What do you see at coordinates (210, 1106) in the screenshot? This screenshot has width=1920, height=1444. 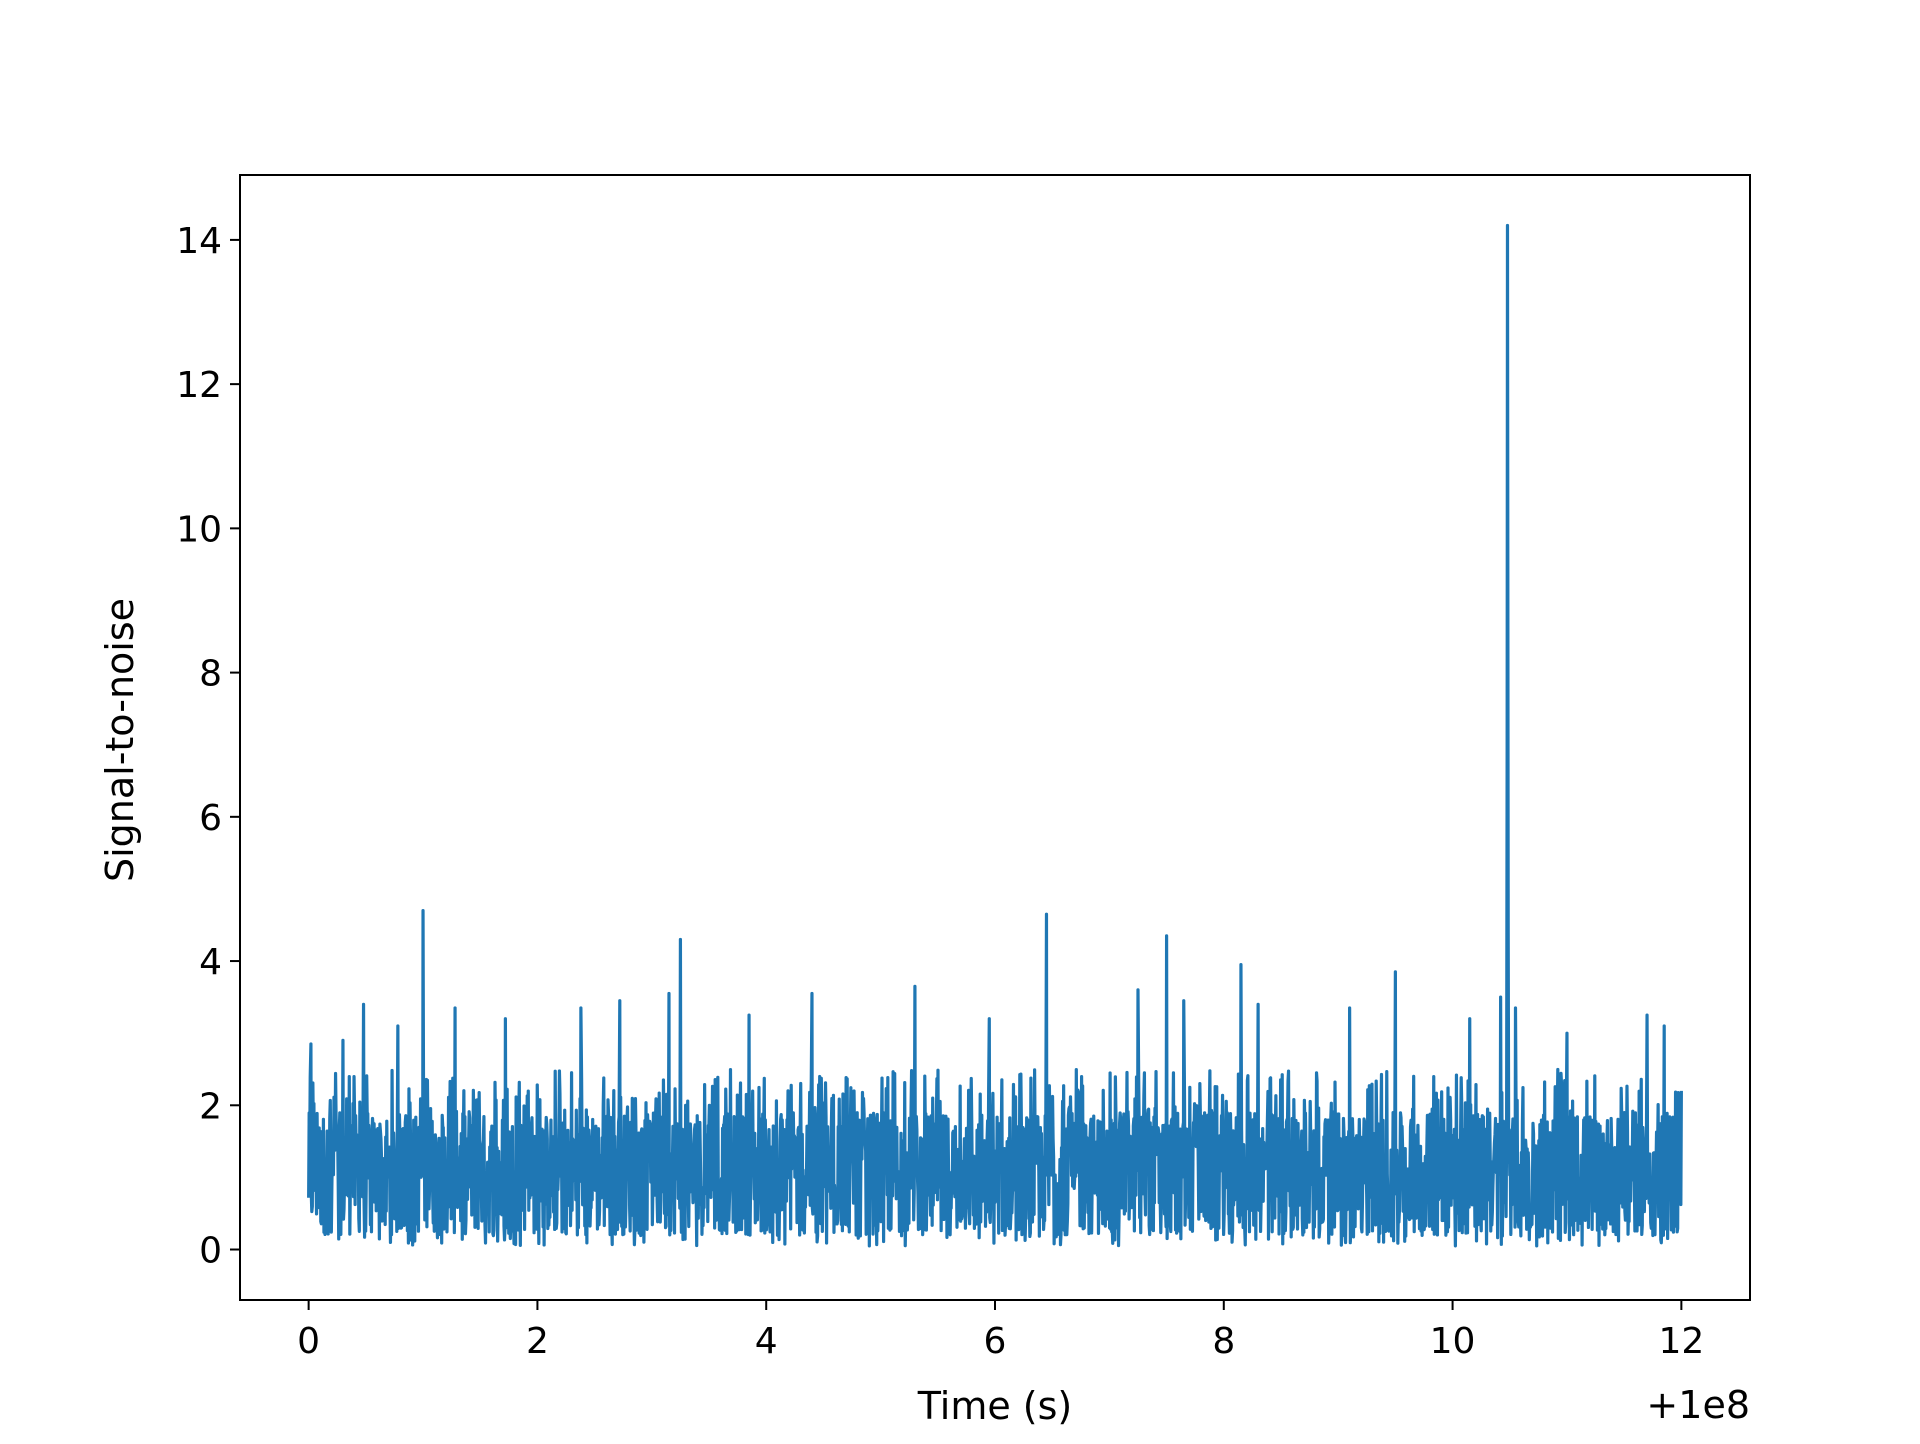 I see `y-tick-label: 2` at bounding box center [210, 1106].